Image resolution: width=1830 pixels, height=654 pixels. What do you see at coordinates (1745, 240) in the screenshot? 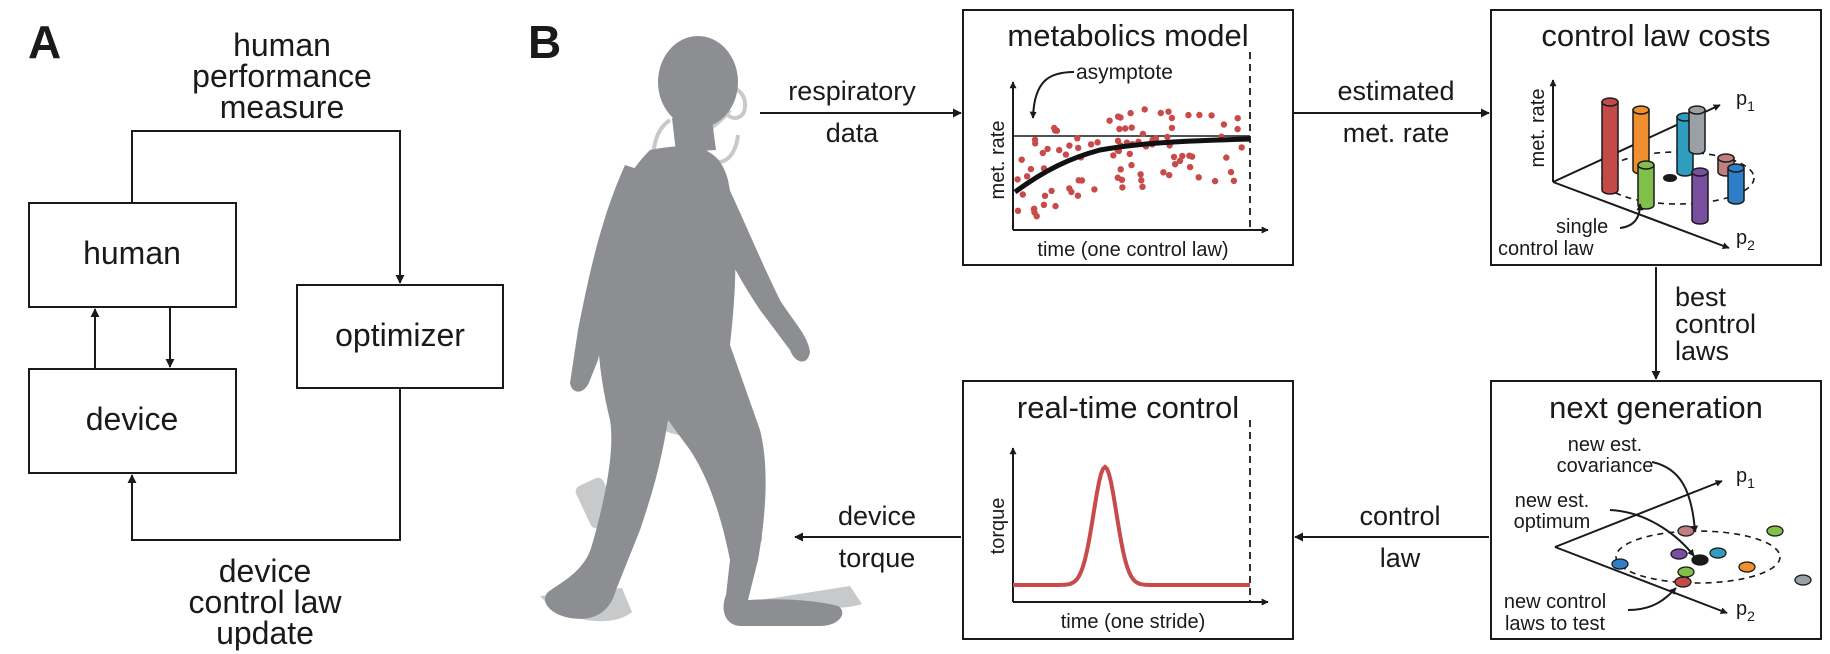
I see `costs-p2-label: p2` at bounding box center [1745, 240].